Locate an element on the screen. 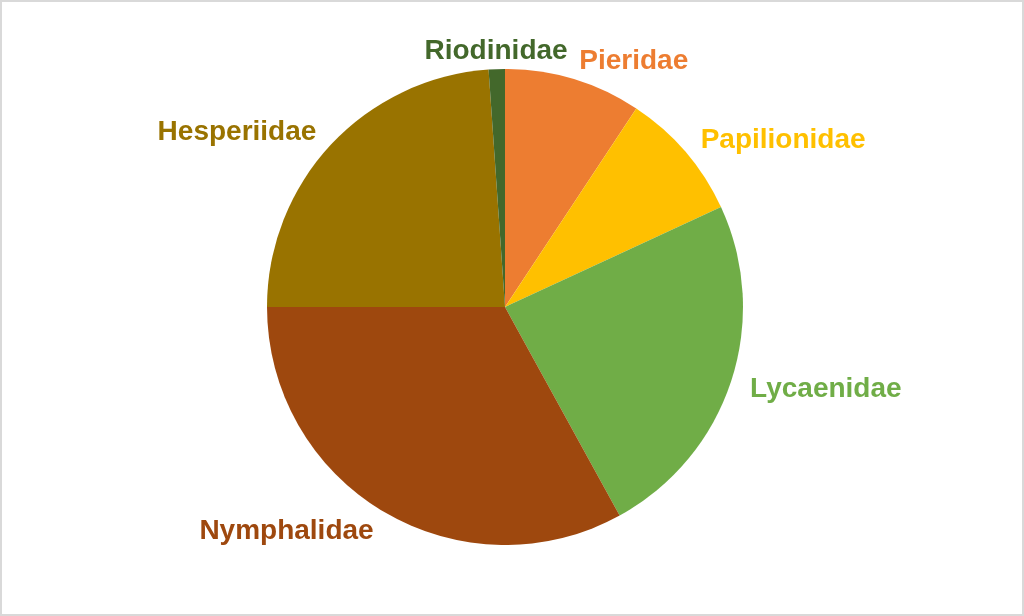 The width and height of the screenshot is (1024, 616). slice-label: Nymphalidae is located at coordinates (286, 529).